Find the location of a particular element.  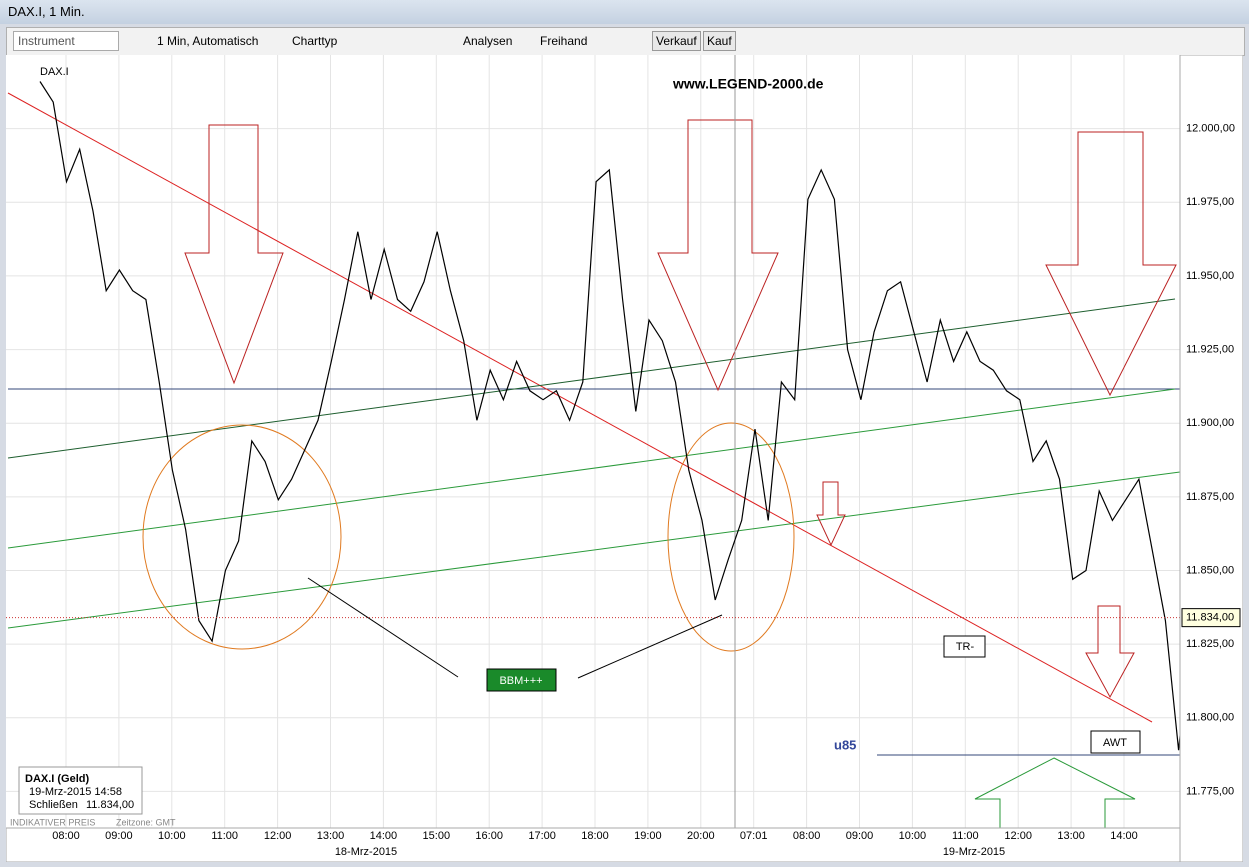

last-price-box is located at coordinates (1211, 618).